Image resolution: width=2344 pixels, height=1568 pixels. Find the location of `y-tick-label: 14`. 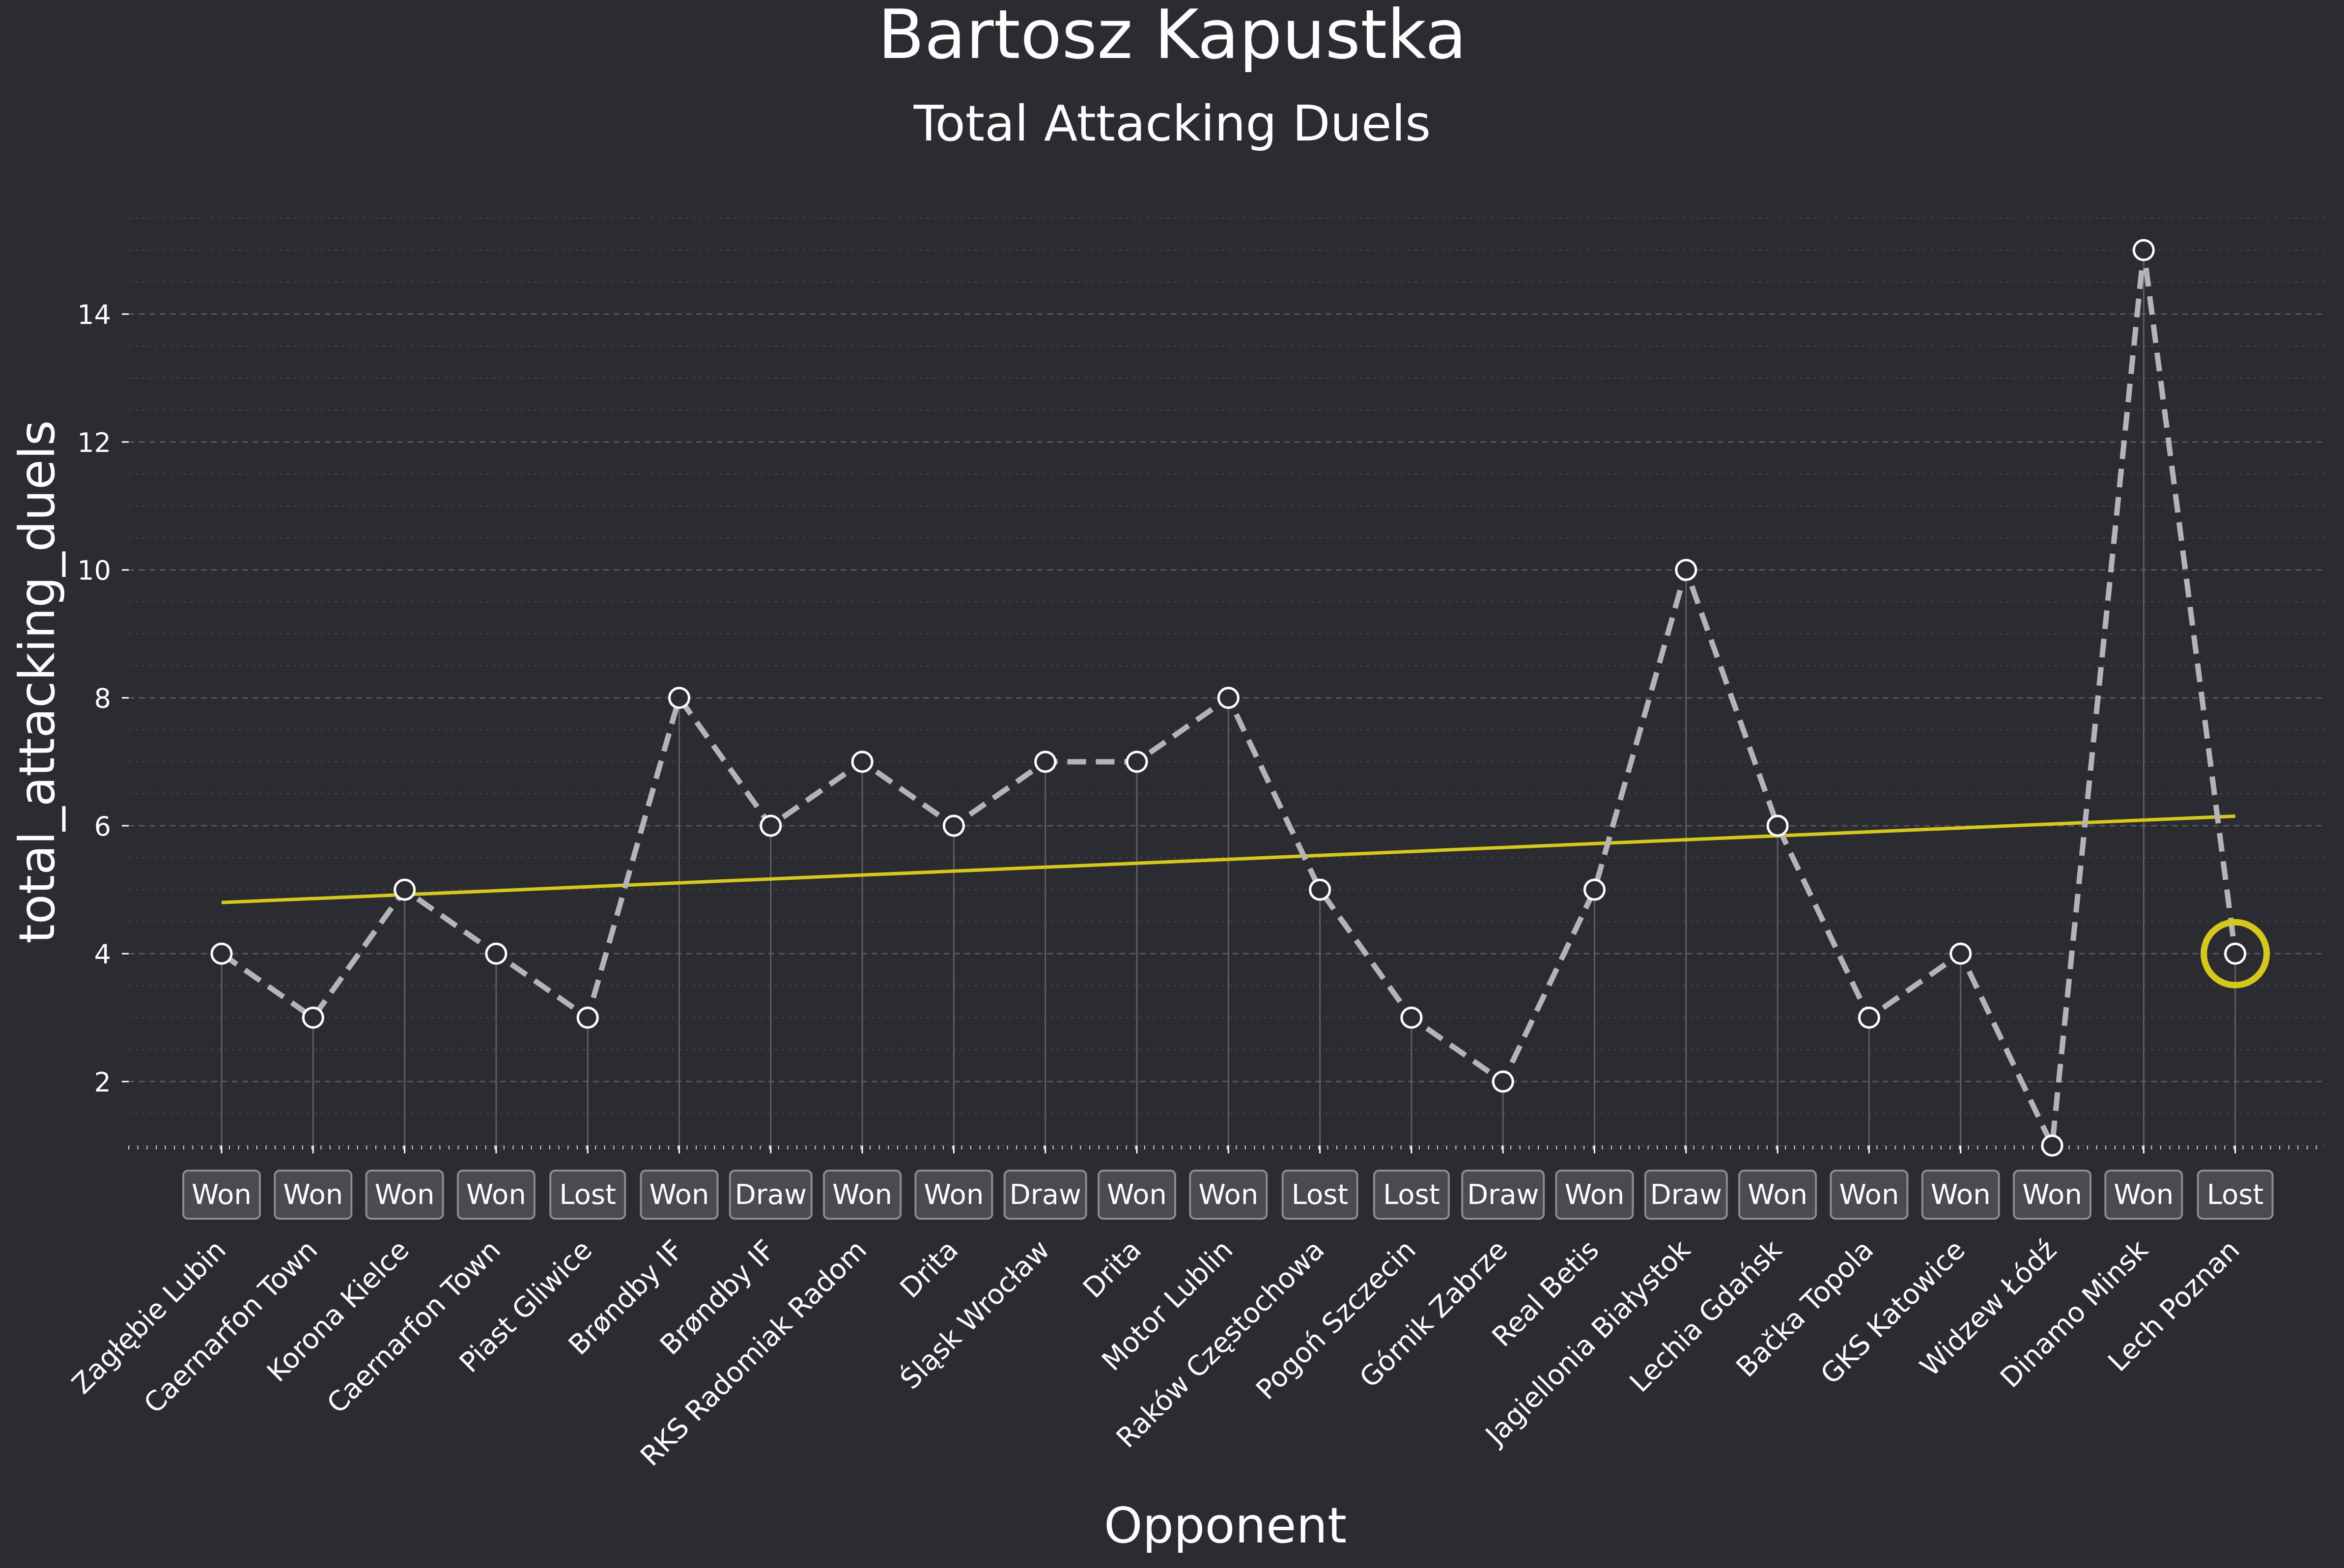

y-tick-label: 14 is located at coordinates (94, 314).